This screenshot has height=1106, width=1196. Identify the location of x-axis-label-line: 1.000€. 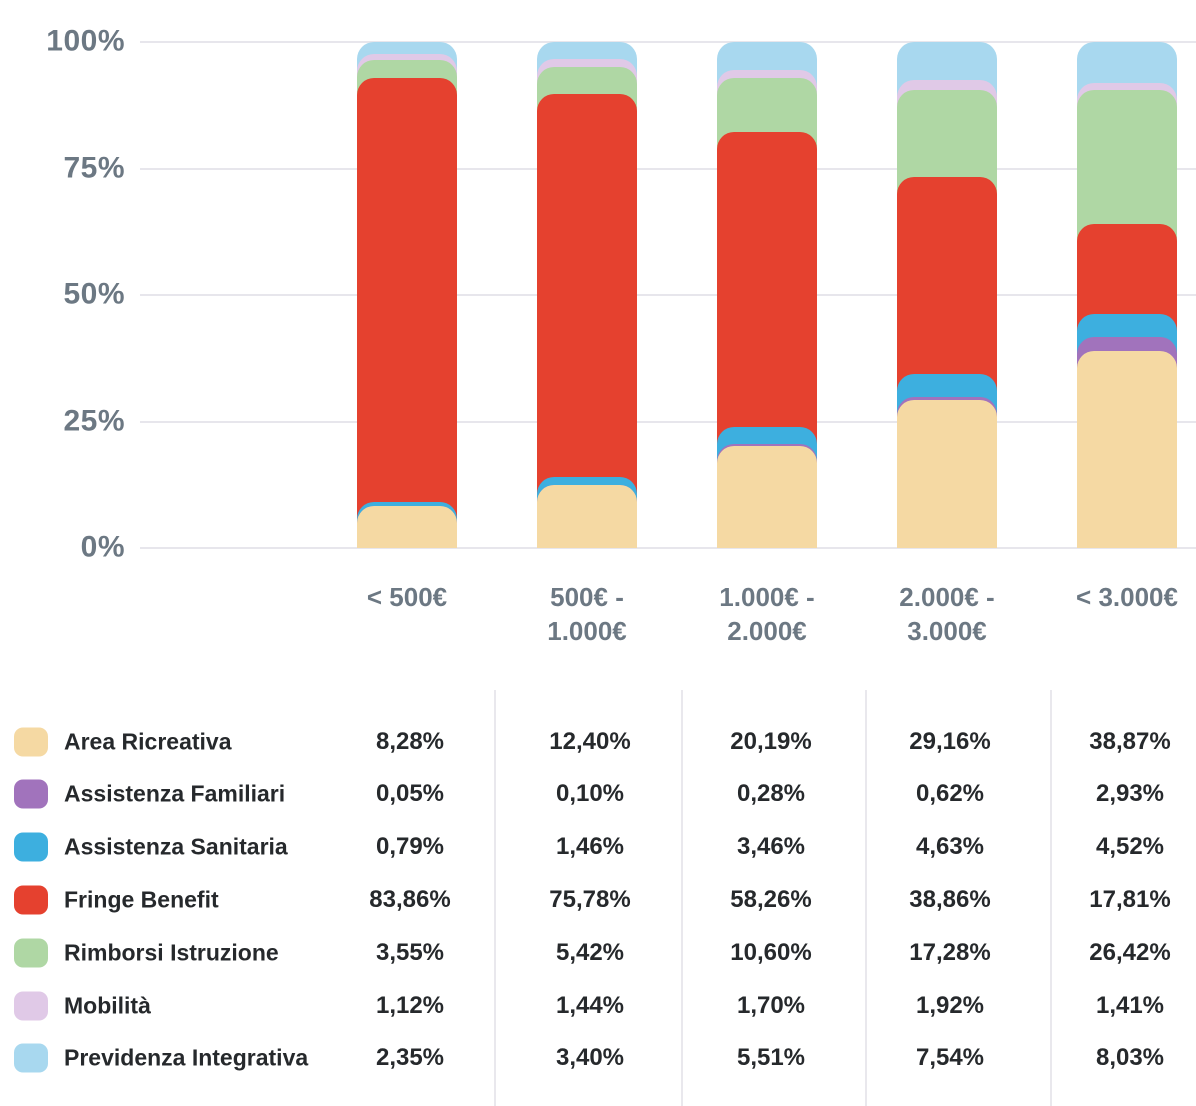
(587, 631).